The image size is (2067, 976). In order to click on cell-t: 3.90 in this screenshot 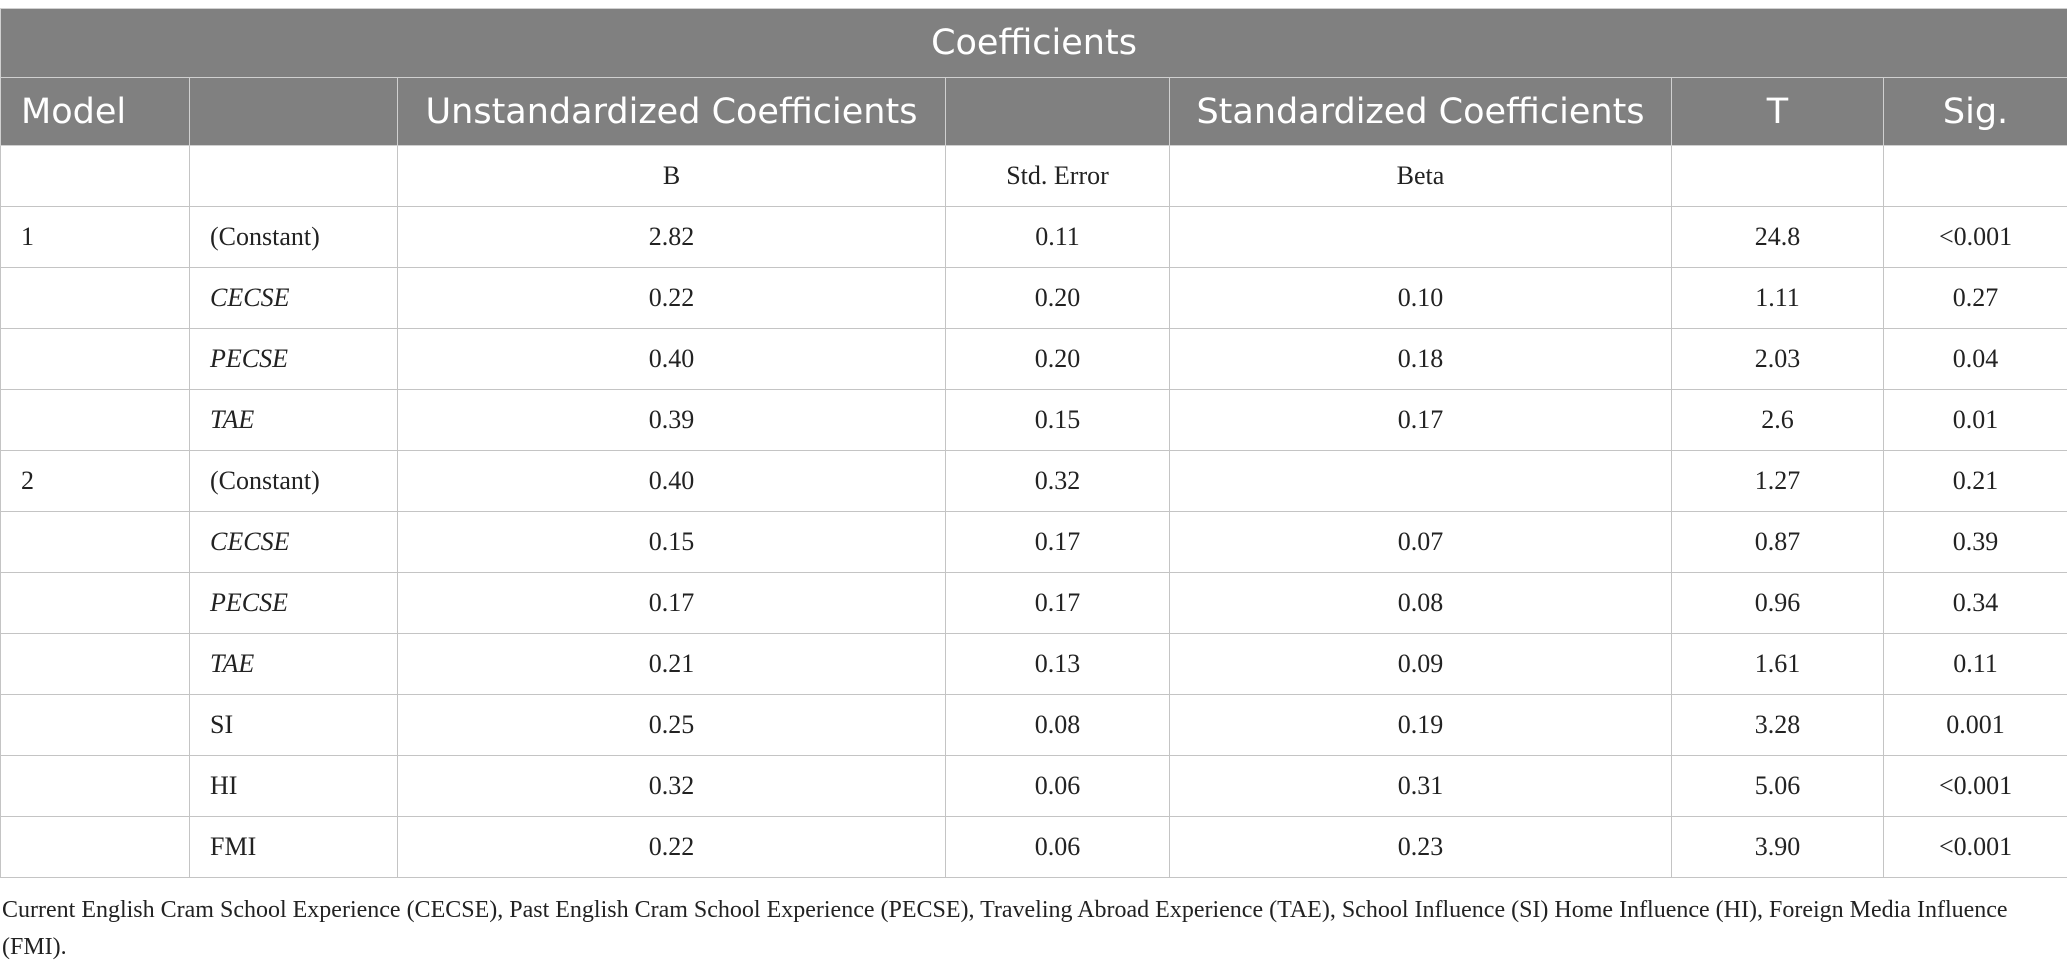, I will do `click(1777, 847)`.